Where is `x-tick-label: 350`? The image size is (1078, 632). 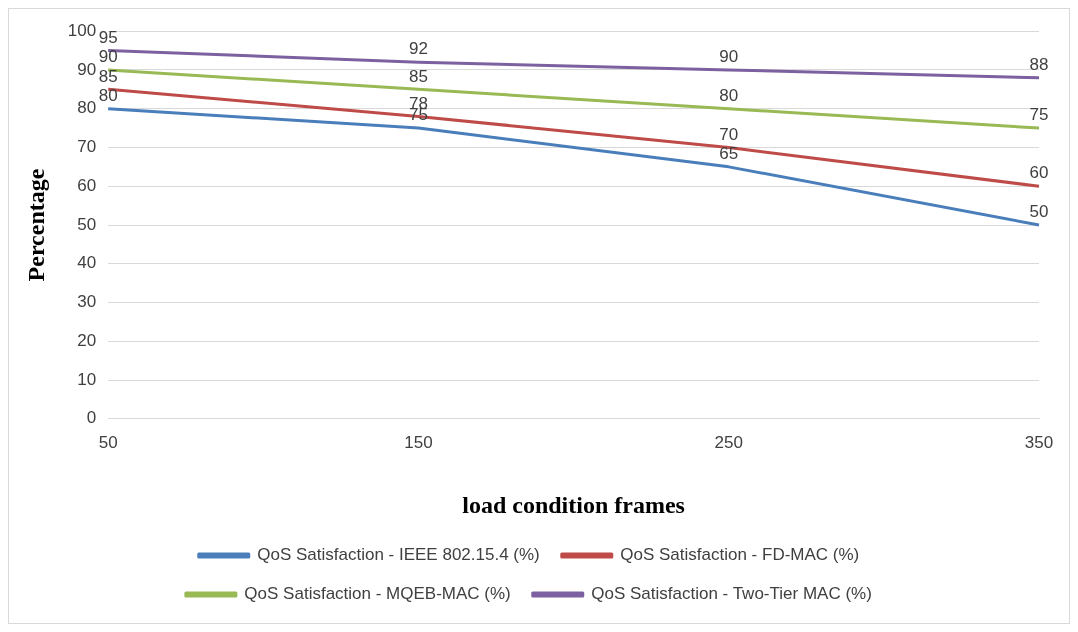 x-tick-label: 350 is located at coordinates (1039, 442).